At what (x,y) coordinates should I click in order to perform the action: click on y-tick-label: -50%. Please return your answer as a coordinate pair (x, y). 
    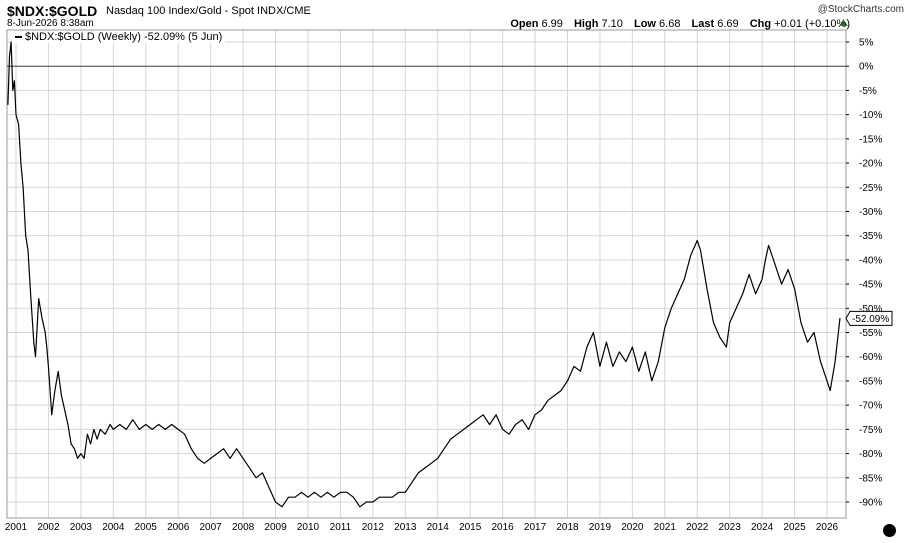
    Looking at the image, I should click on (870, 309).